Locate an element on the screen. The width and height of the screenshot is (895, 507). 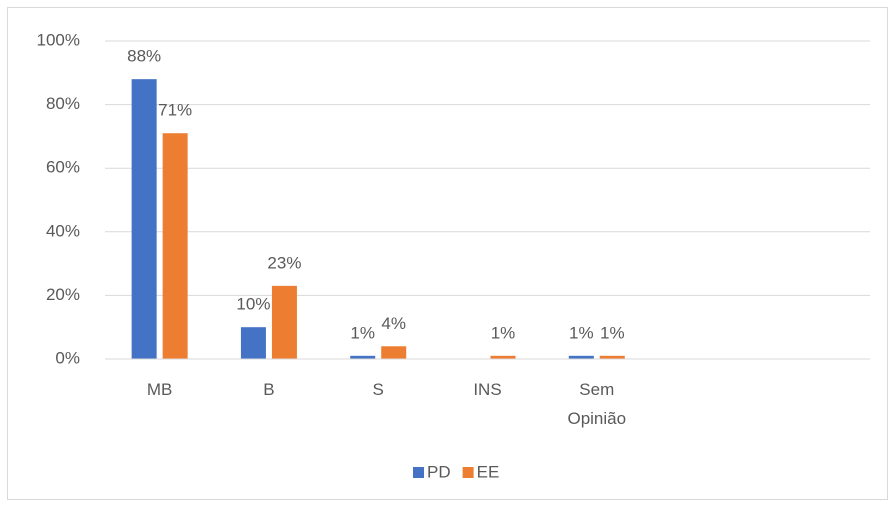
legend-label: PD is located at coordinates (439, 471).